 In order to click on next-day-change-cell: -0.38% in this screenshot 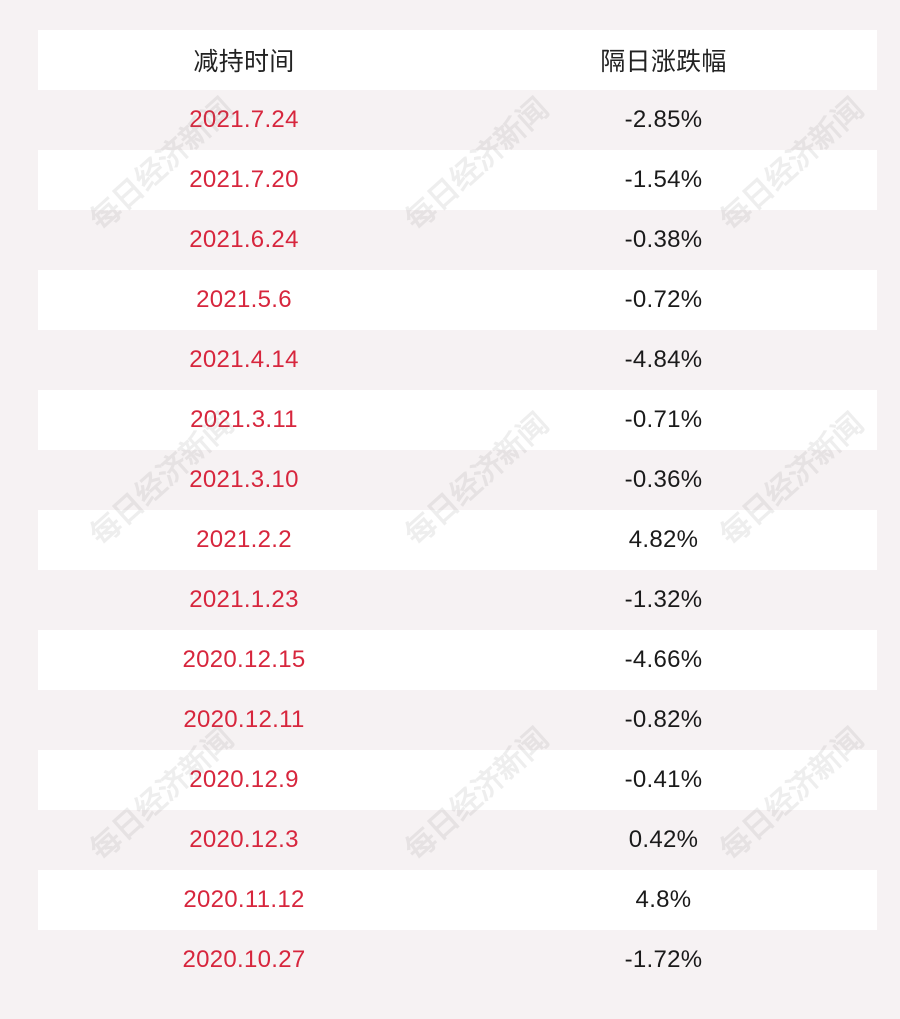, I will do `click(663, 239)`.